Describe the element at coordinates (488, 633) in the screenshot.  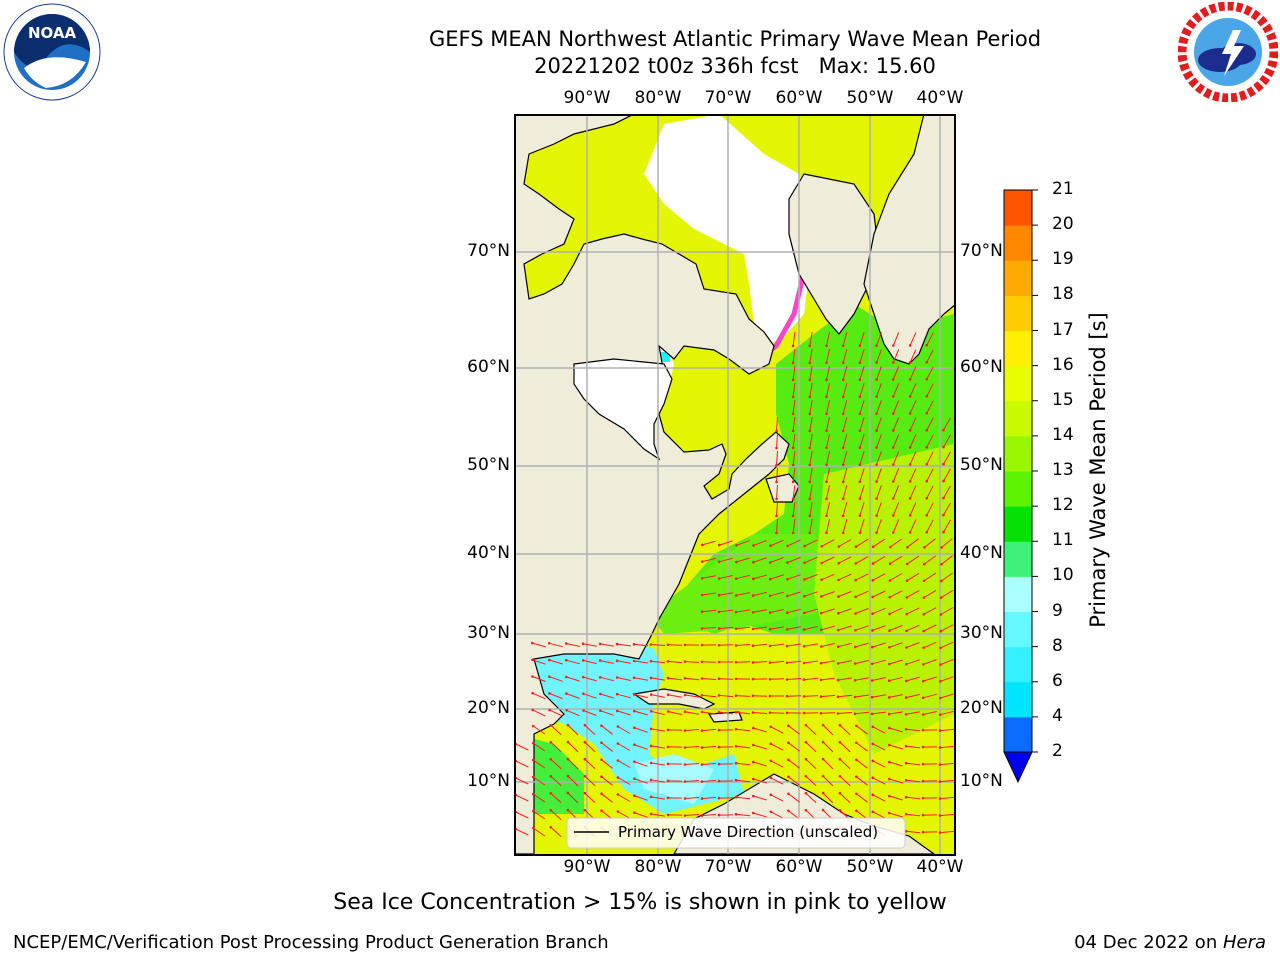
I see `lat-label-left: 30°N` at that location.